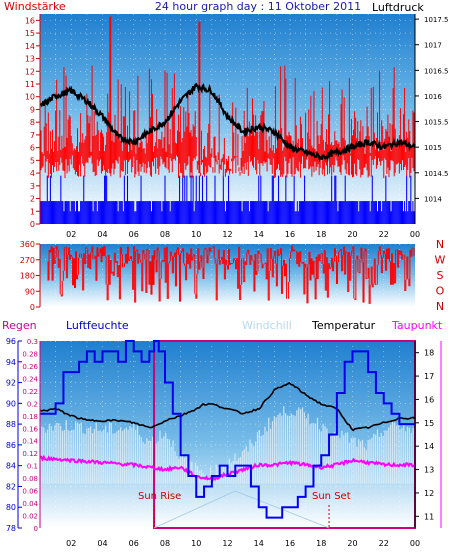  What do you see at coordinates (27, 244) in the screenshot?
I see `direction-tick-label: 360` at bounding box center [27, 244].